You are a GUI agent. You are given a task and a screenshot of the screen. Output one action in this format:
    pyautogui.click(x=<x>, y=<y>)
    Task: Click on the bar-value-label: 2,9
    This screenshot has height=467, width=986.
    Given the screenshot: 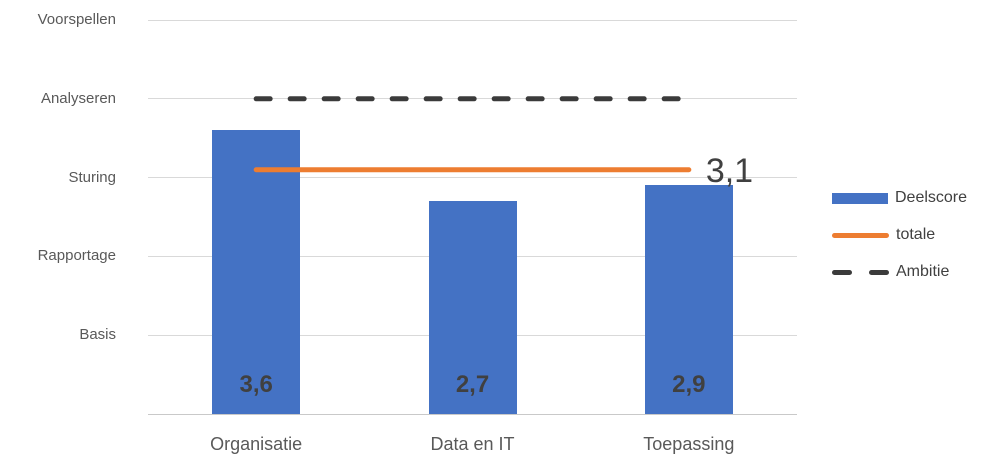 What is the action you would take?
    pyautogui.click(x=689, y=384)
    